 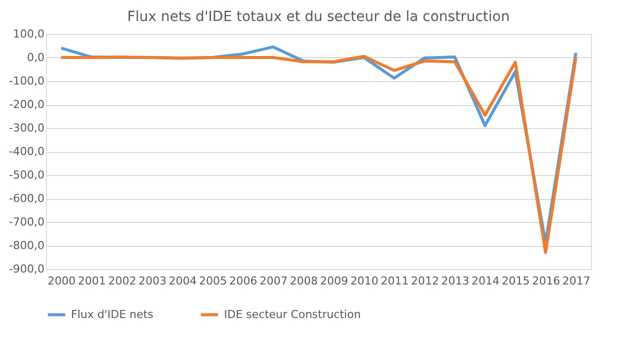 What do you see at coordinates (28, 34) in the screenshot?
I see `y-tick-label: 100,0` at bounding box center [28, 34].